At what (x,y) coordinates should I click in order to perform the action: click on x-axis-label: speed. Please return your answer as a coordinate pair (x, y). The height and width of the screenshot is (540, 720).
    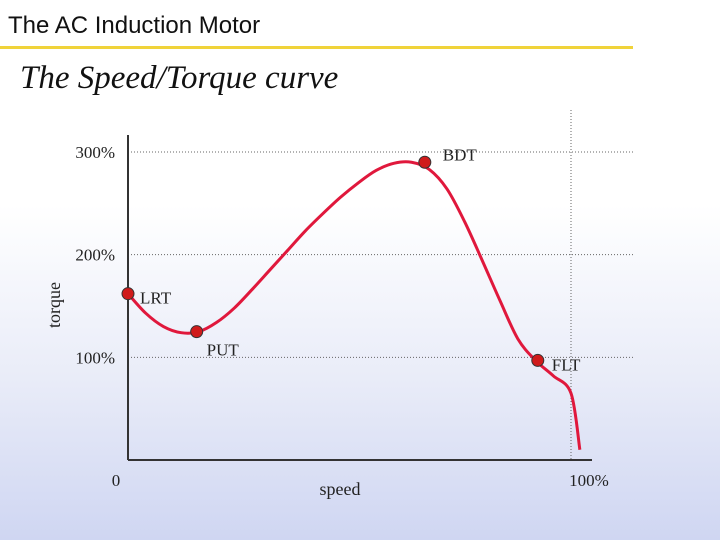
    Looking at the image, I should click on (340, 489).